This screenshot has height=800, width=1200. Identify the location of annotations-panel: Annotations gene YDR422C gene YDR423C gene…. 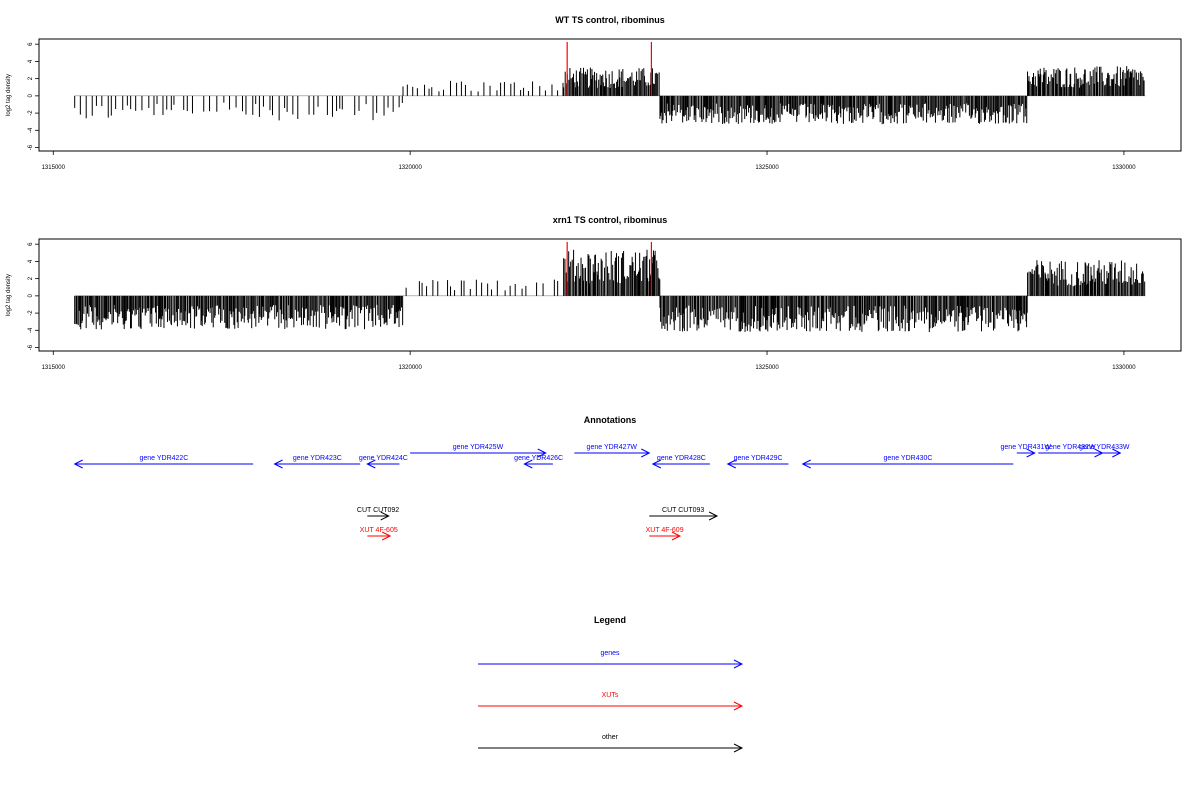
(601, 478).